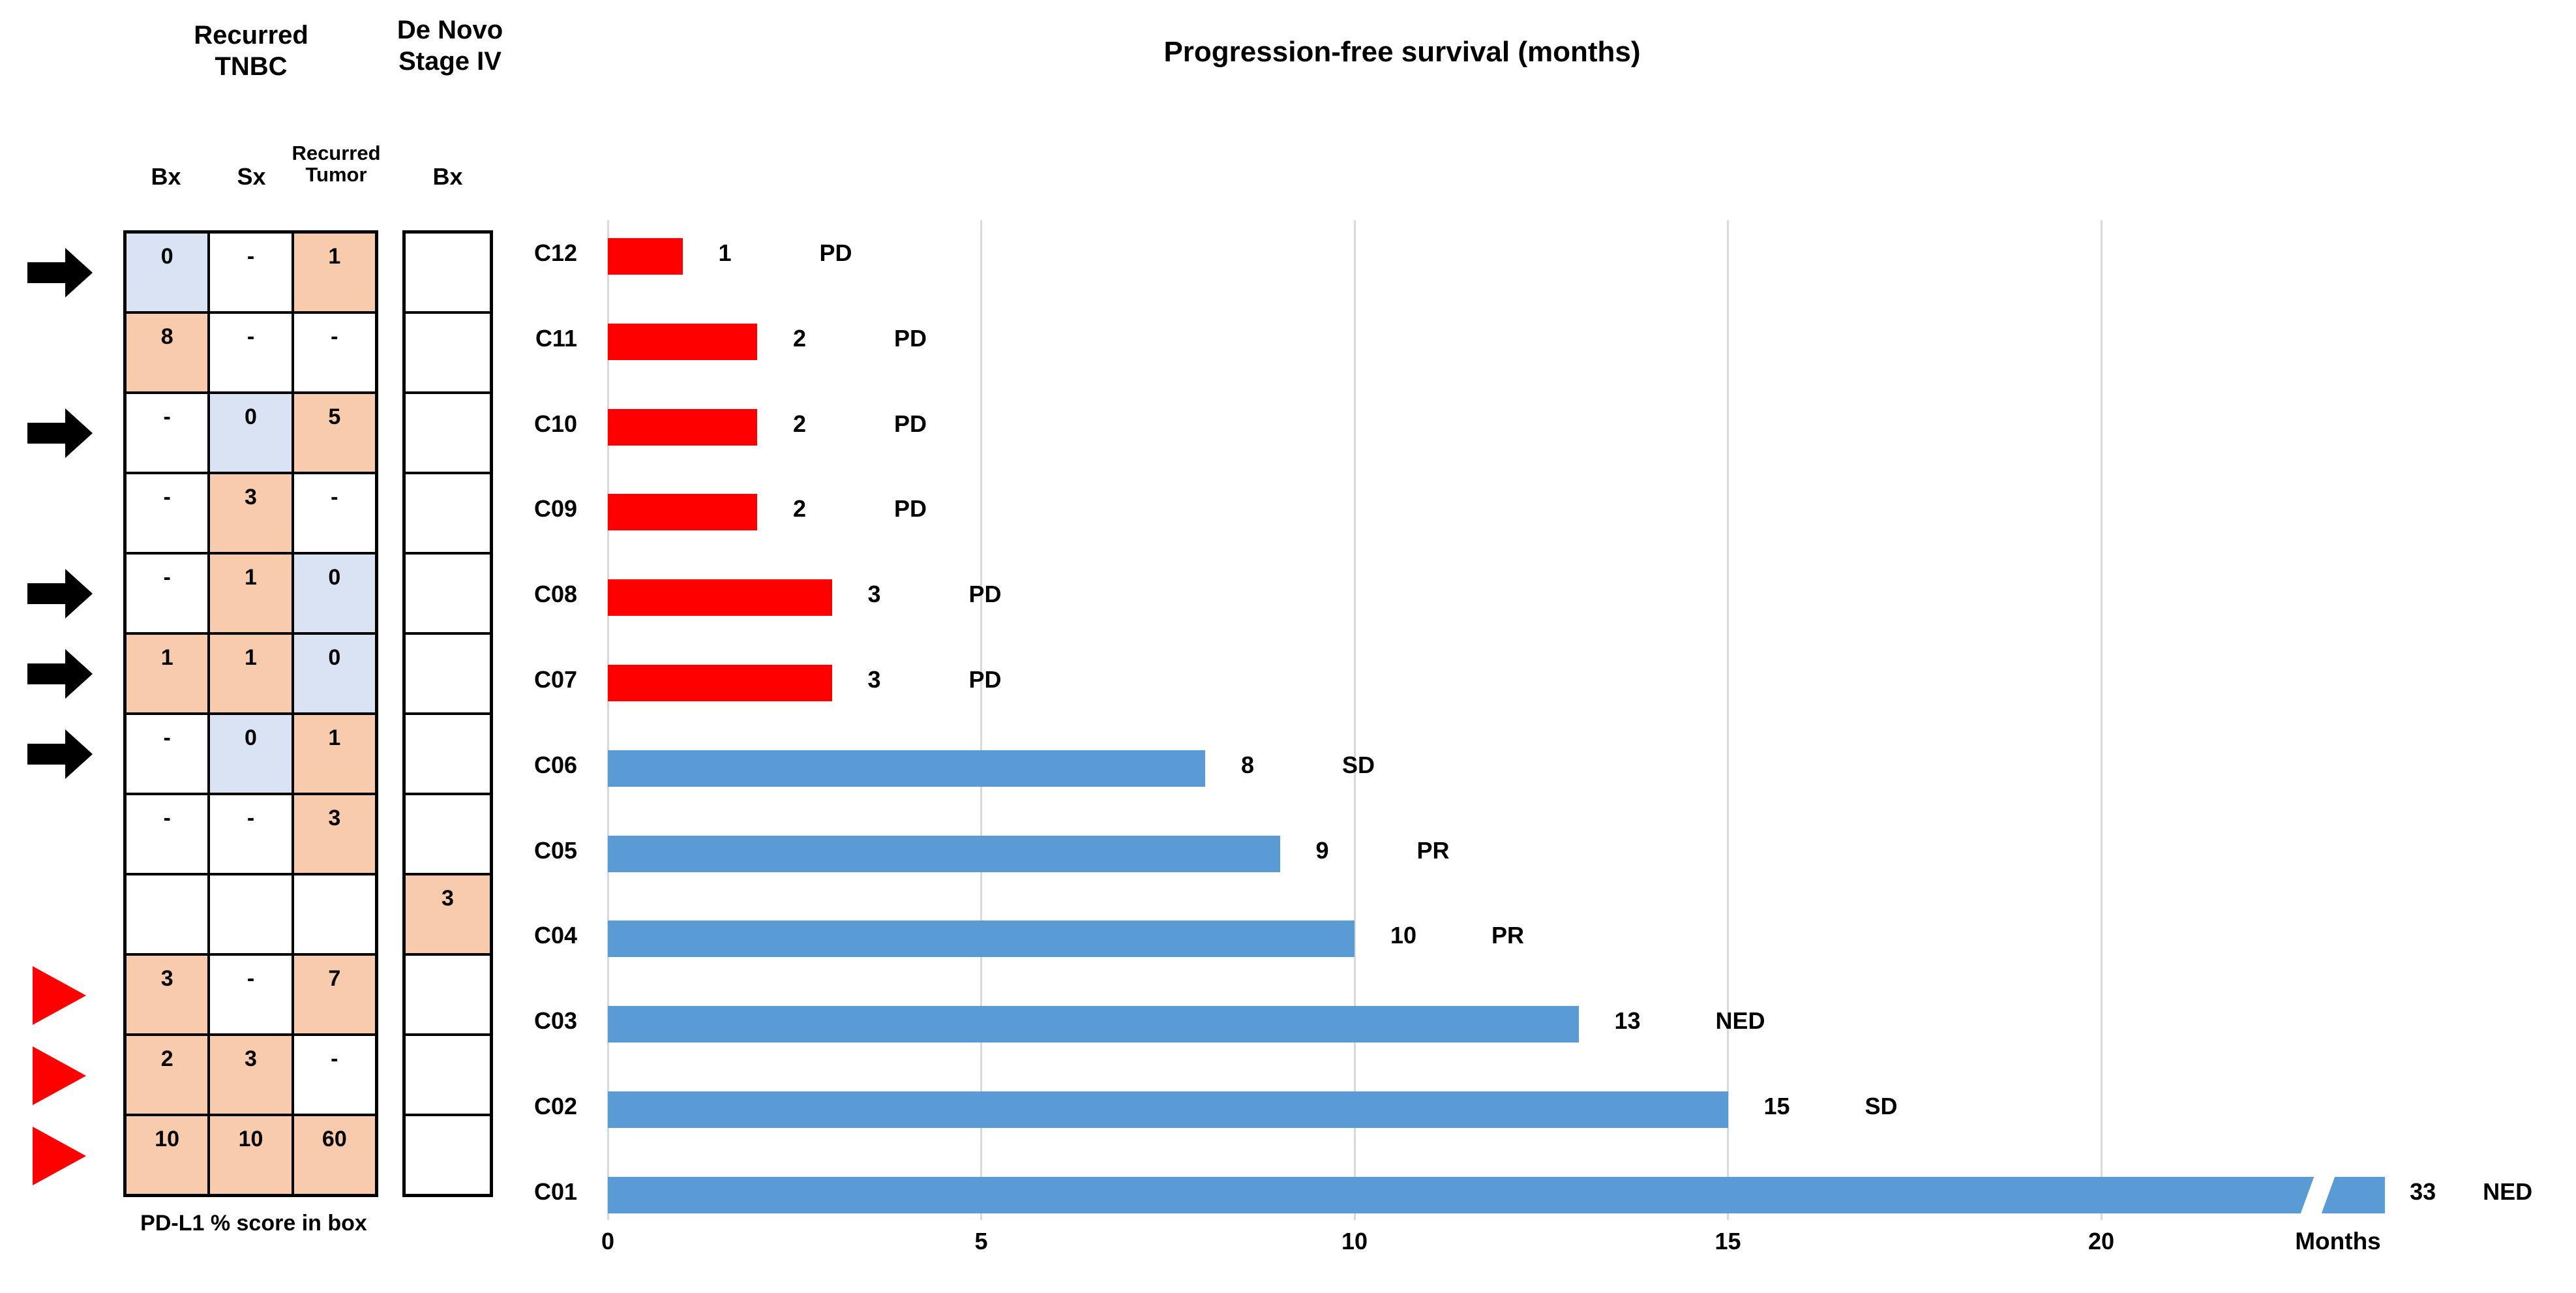 The width and height of the screenshot is (2576, 1293). I want to click on response-label-C06: SD, so click(1358, 764).